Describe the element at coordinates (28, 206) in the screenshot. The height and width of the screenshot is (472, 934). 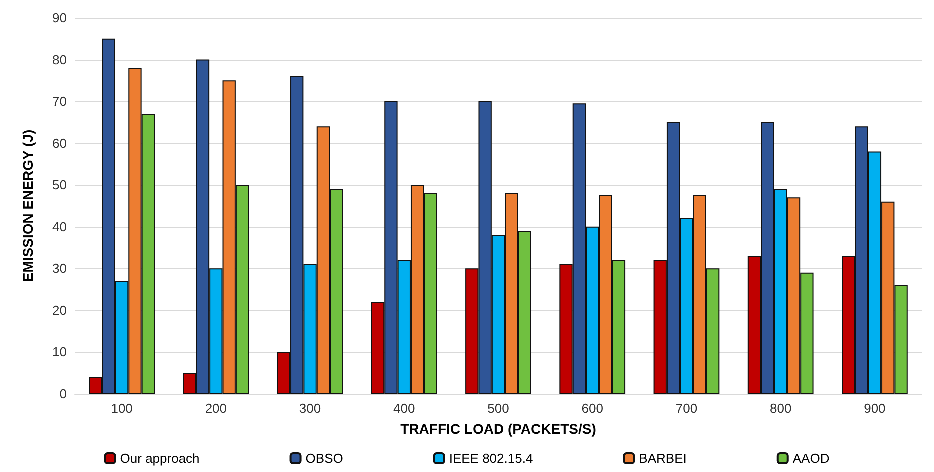
I see `y-axis-title: EMISSION ENERGY (J)` at that location.